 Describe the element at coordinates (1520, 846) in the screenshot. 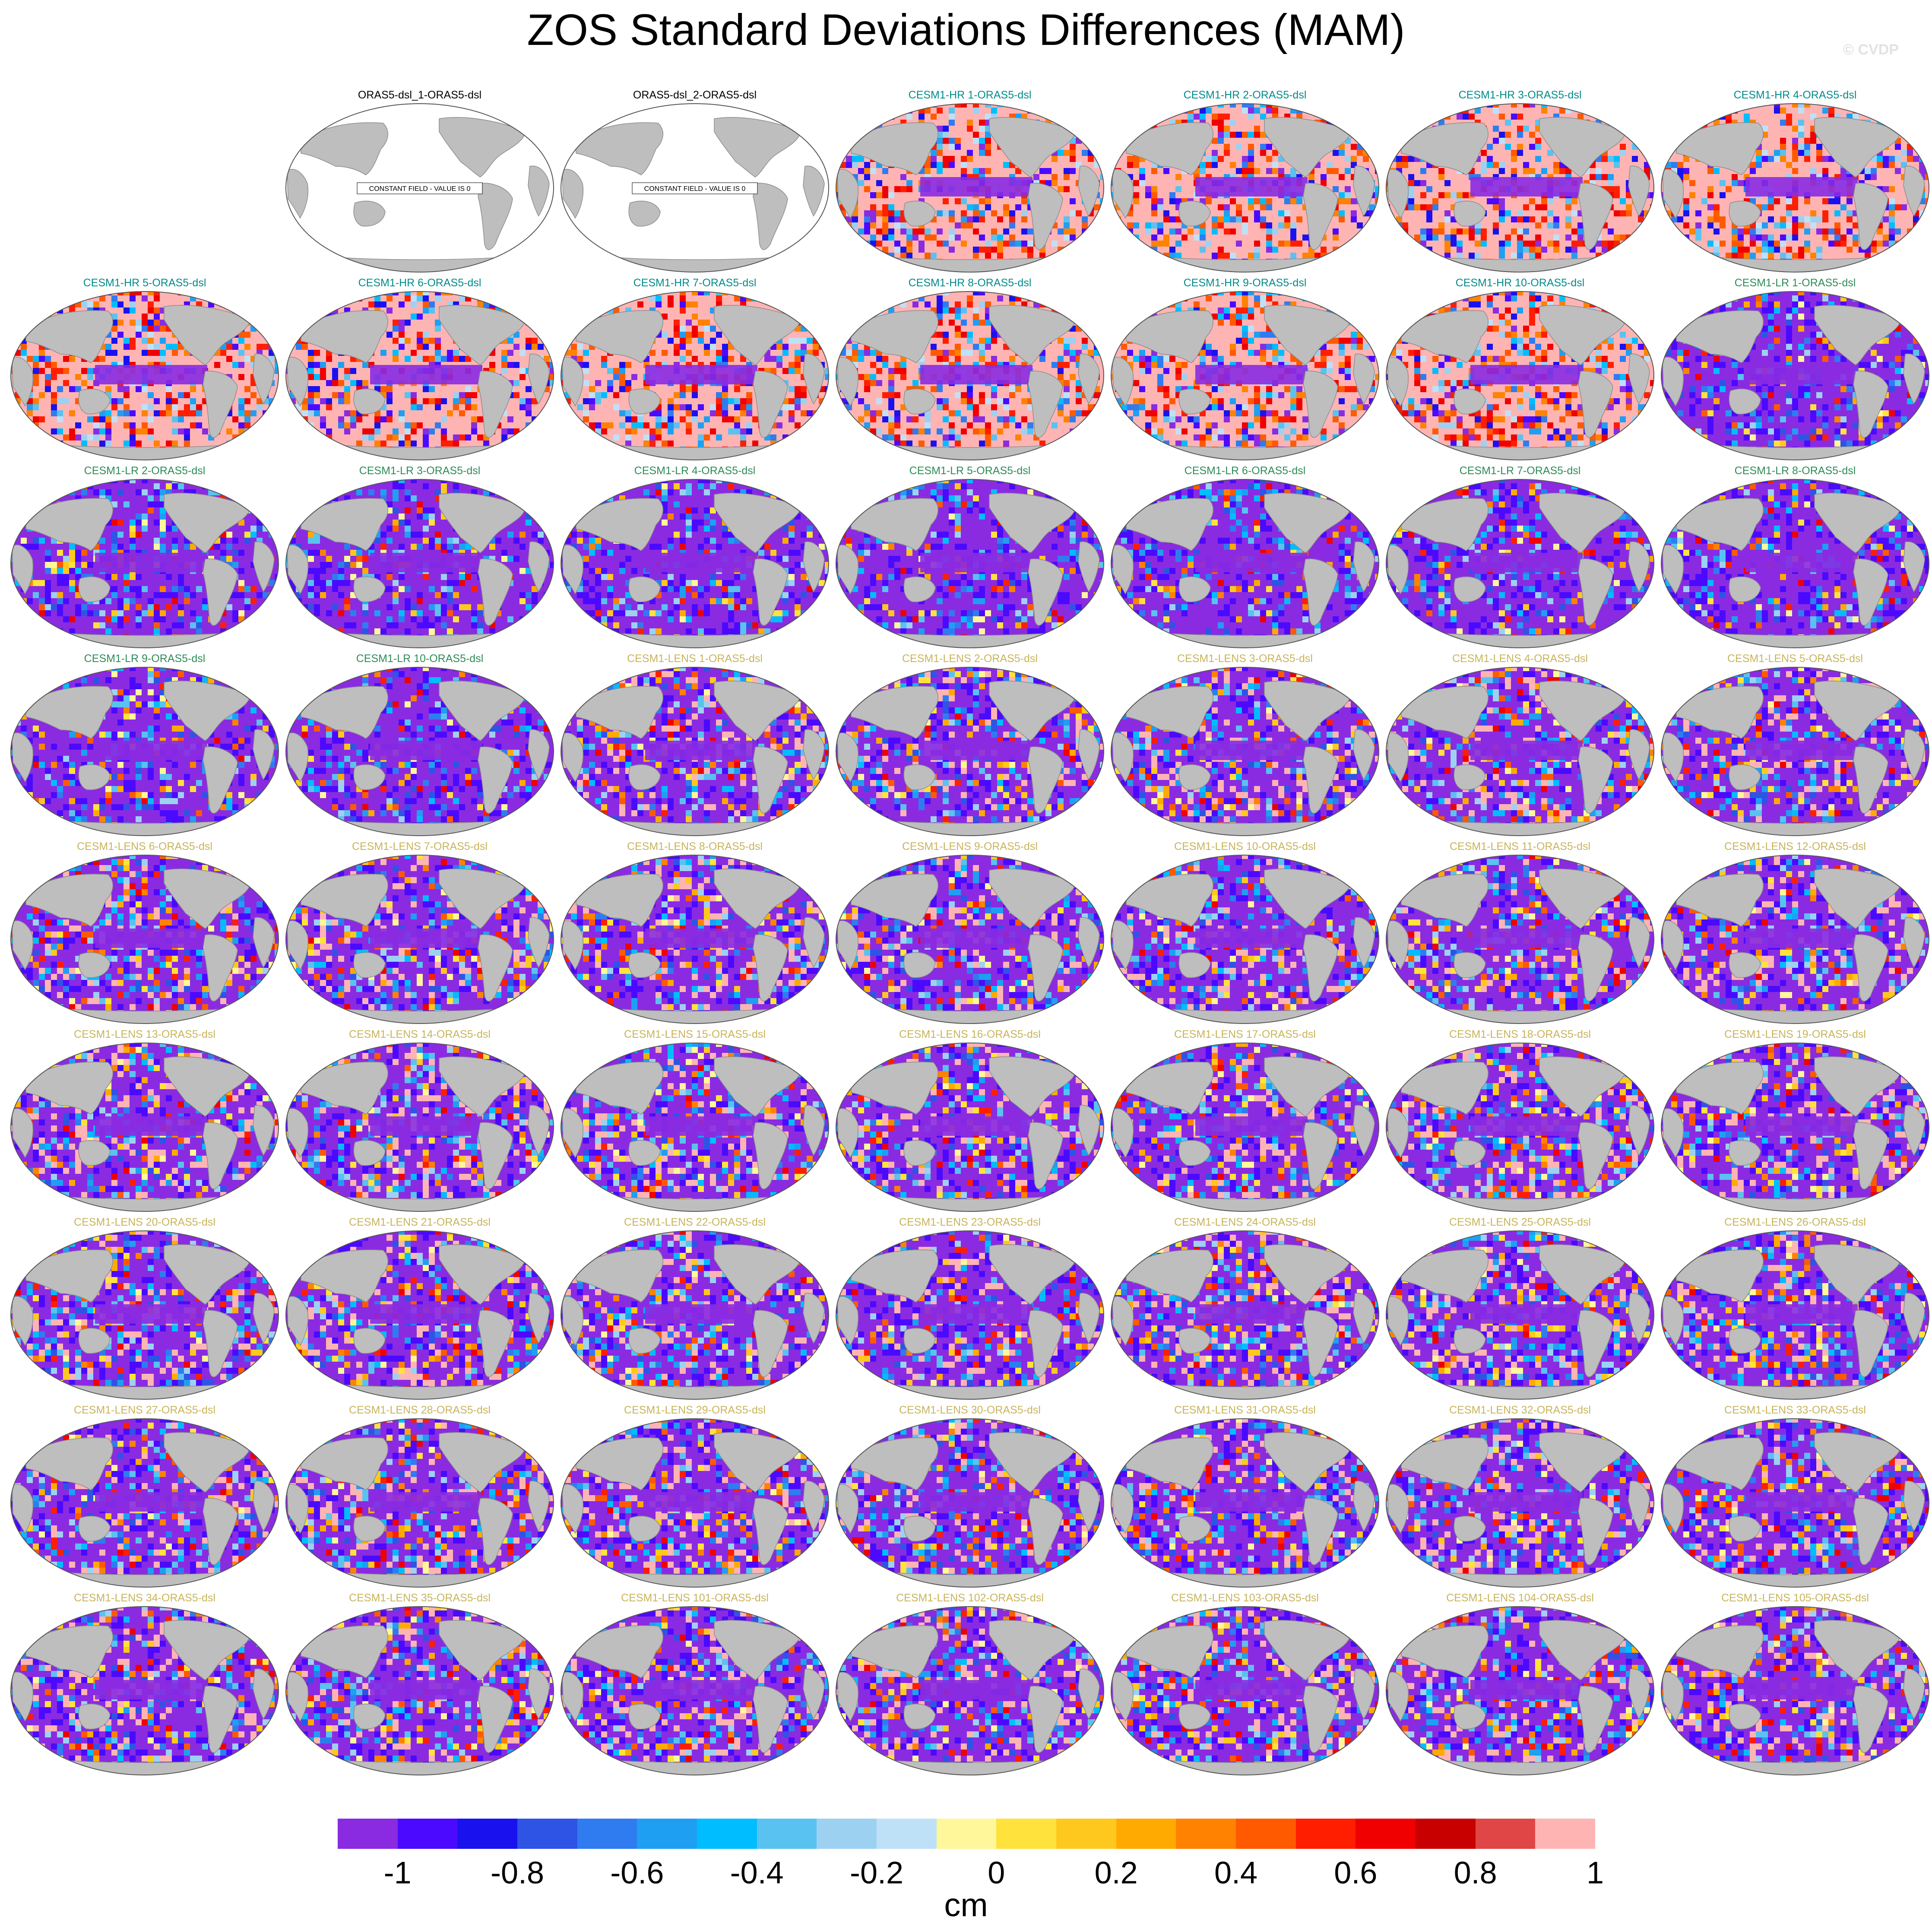

I see `panel-title: CESM1-LENS 11-ORAS5-dsl` at that location.